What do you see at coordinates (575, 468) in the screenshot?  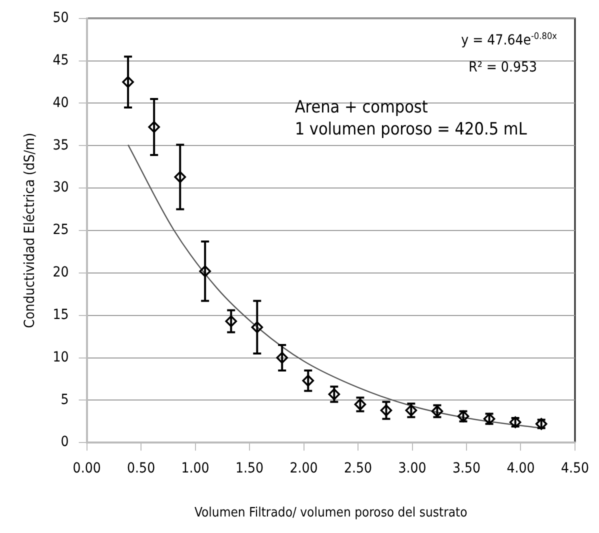 I see `x-tick-label: 4.50` at bounding box center [575, 468].